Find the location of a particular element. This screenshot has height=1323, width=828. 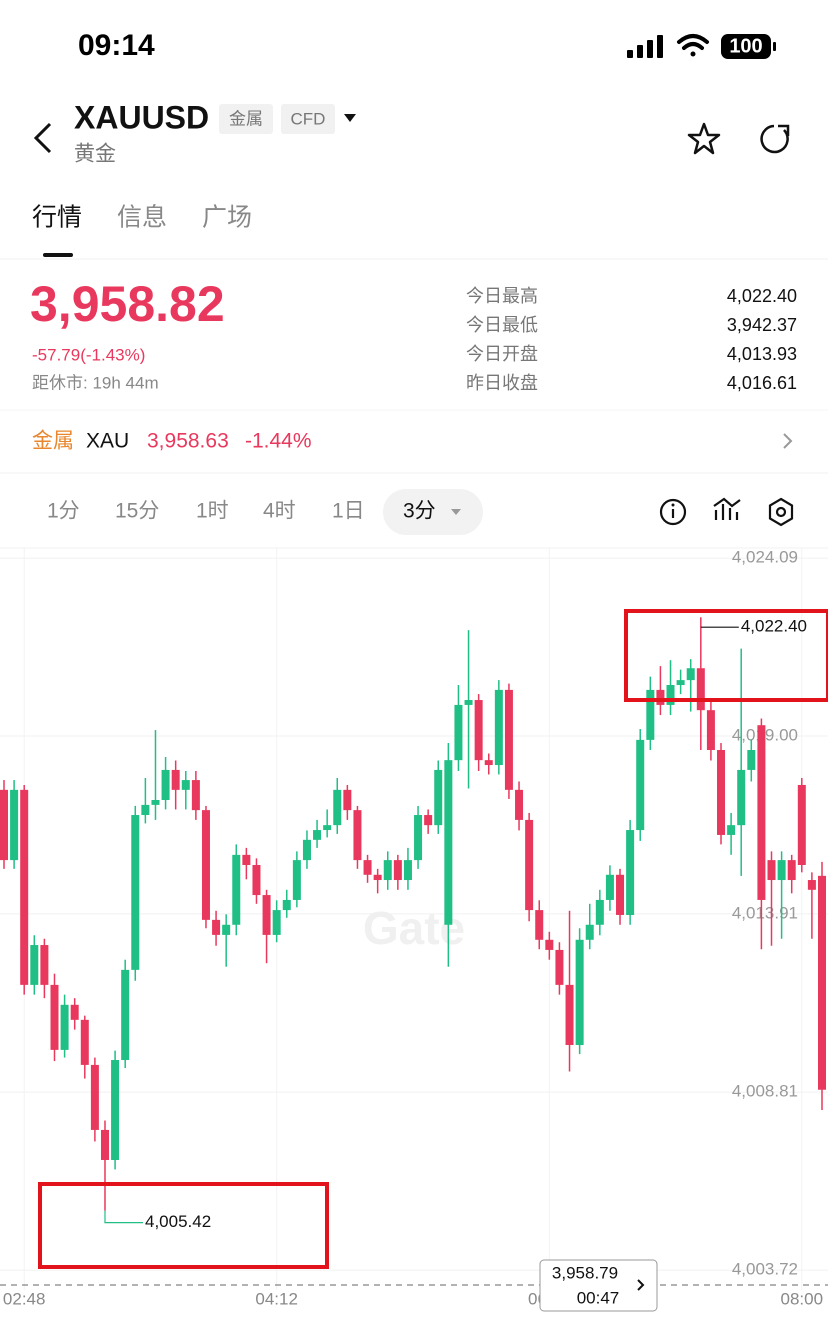

y-tick-label: 4,013.91 is located at coordinates (765, 912).